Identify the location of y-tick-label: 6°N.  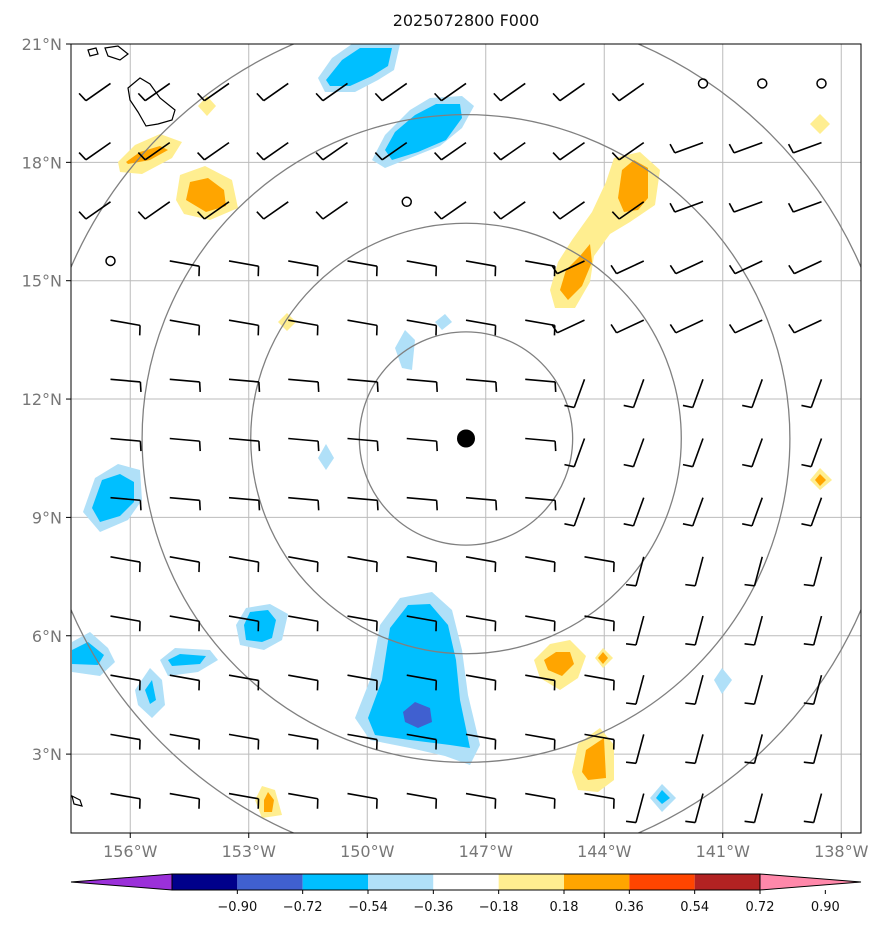
(47, 636).